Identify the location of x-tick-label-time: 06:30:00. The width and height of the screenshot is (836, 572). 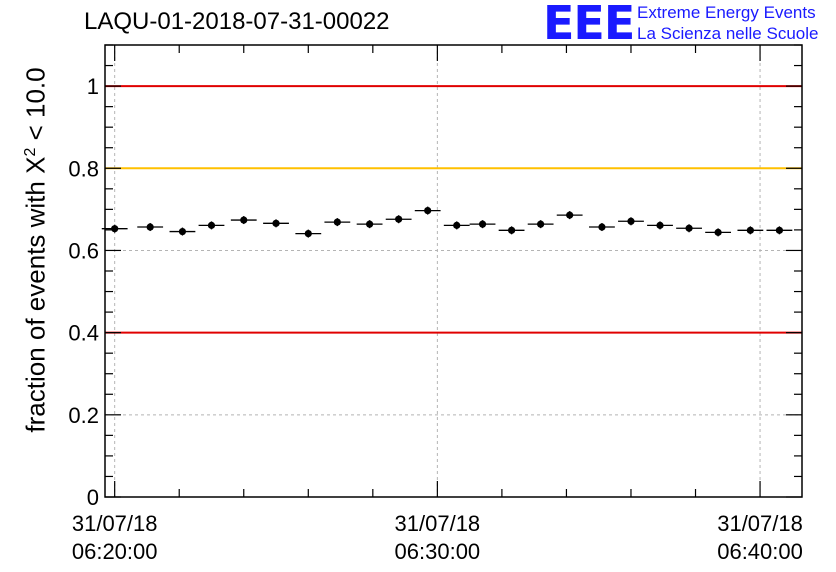
(438, 551).